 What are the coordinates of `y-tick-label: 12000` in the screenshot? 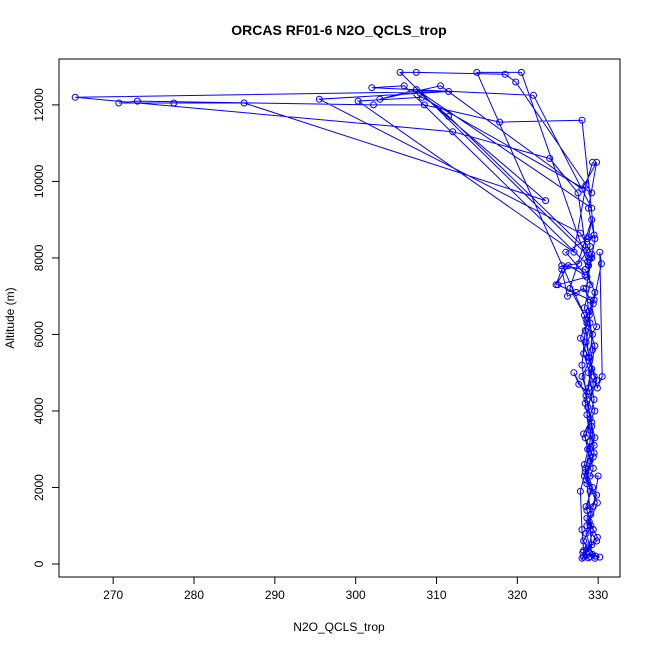 It's located at (39, 105).